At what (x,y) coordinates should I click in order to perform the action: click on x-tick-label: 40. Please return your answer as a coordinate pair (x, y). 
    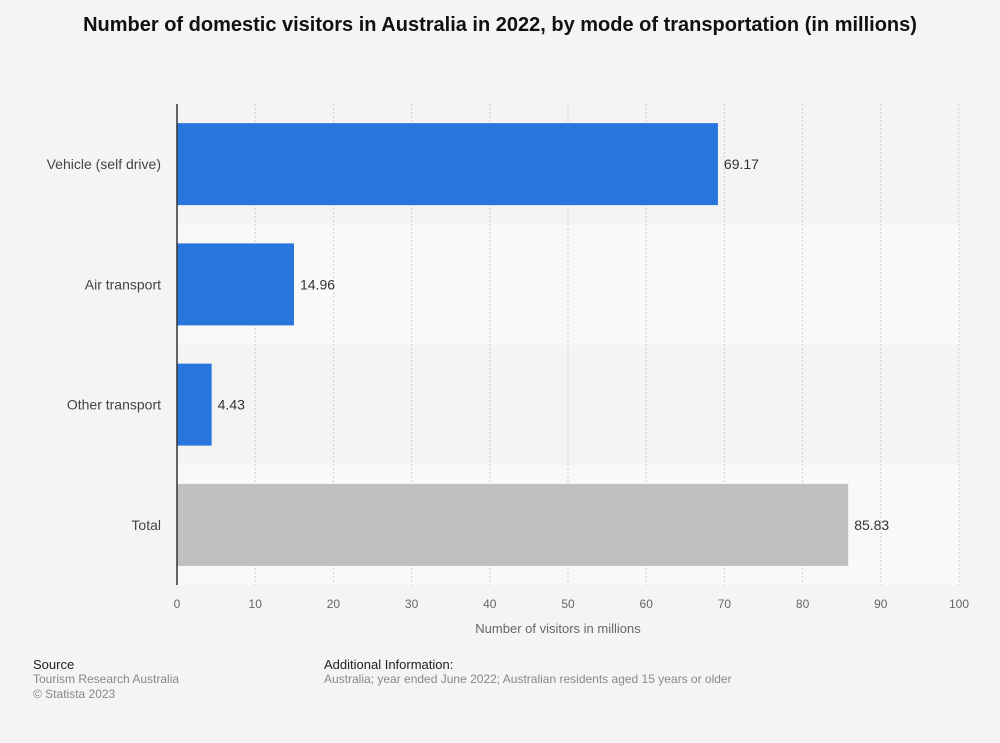
    Looking at the image, I should click on (490, 604).